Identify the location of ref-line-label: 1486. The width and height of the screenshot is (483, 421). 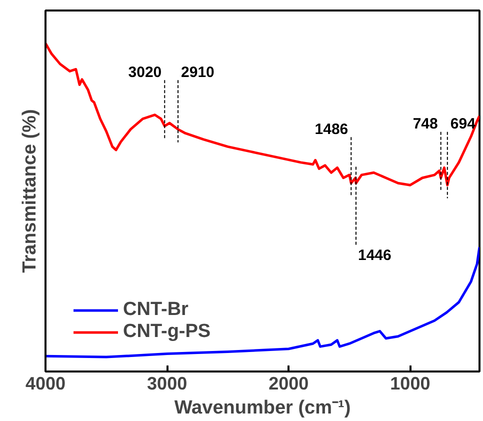
(331, 129).